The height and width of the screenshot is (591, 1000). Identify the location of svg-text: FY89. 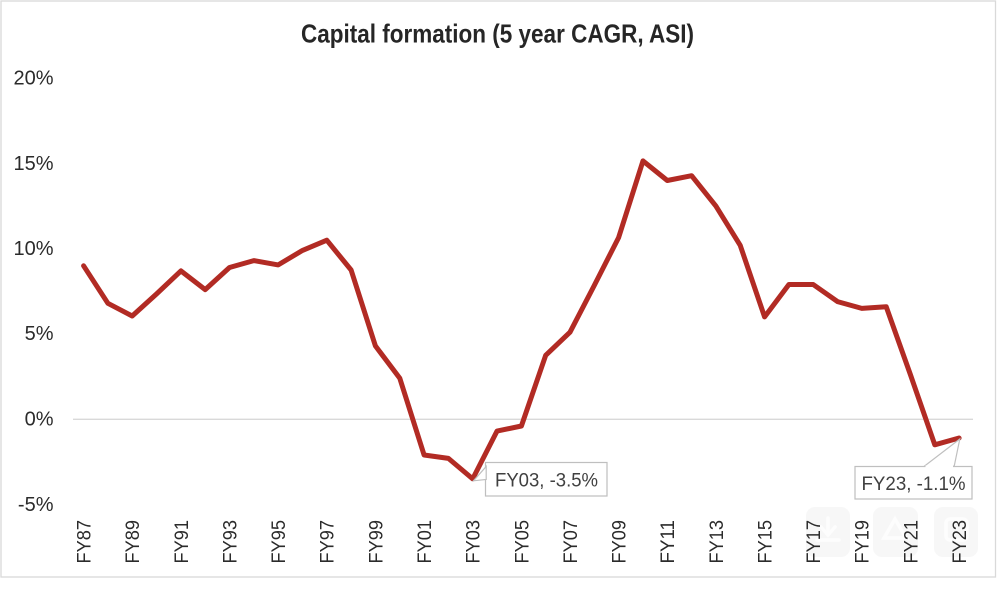
(133, 542).